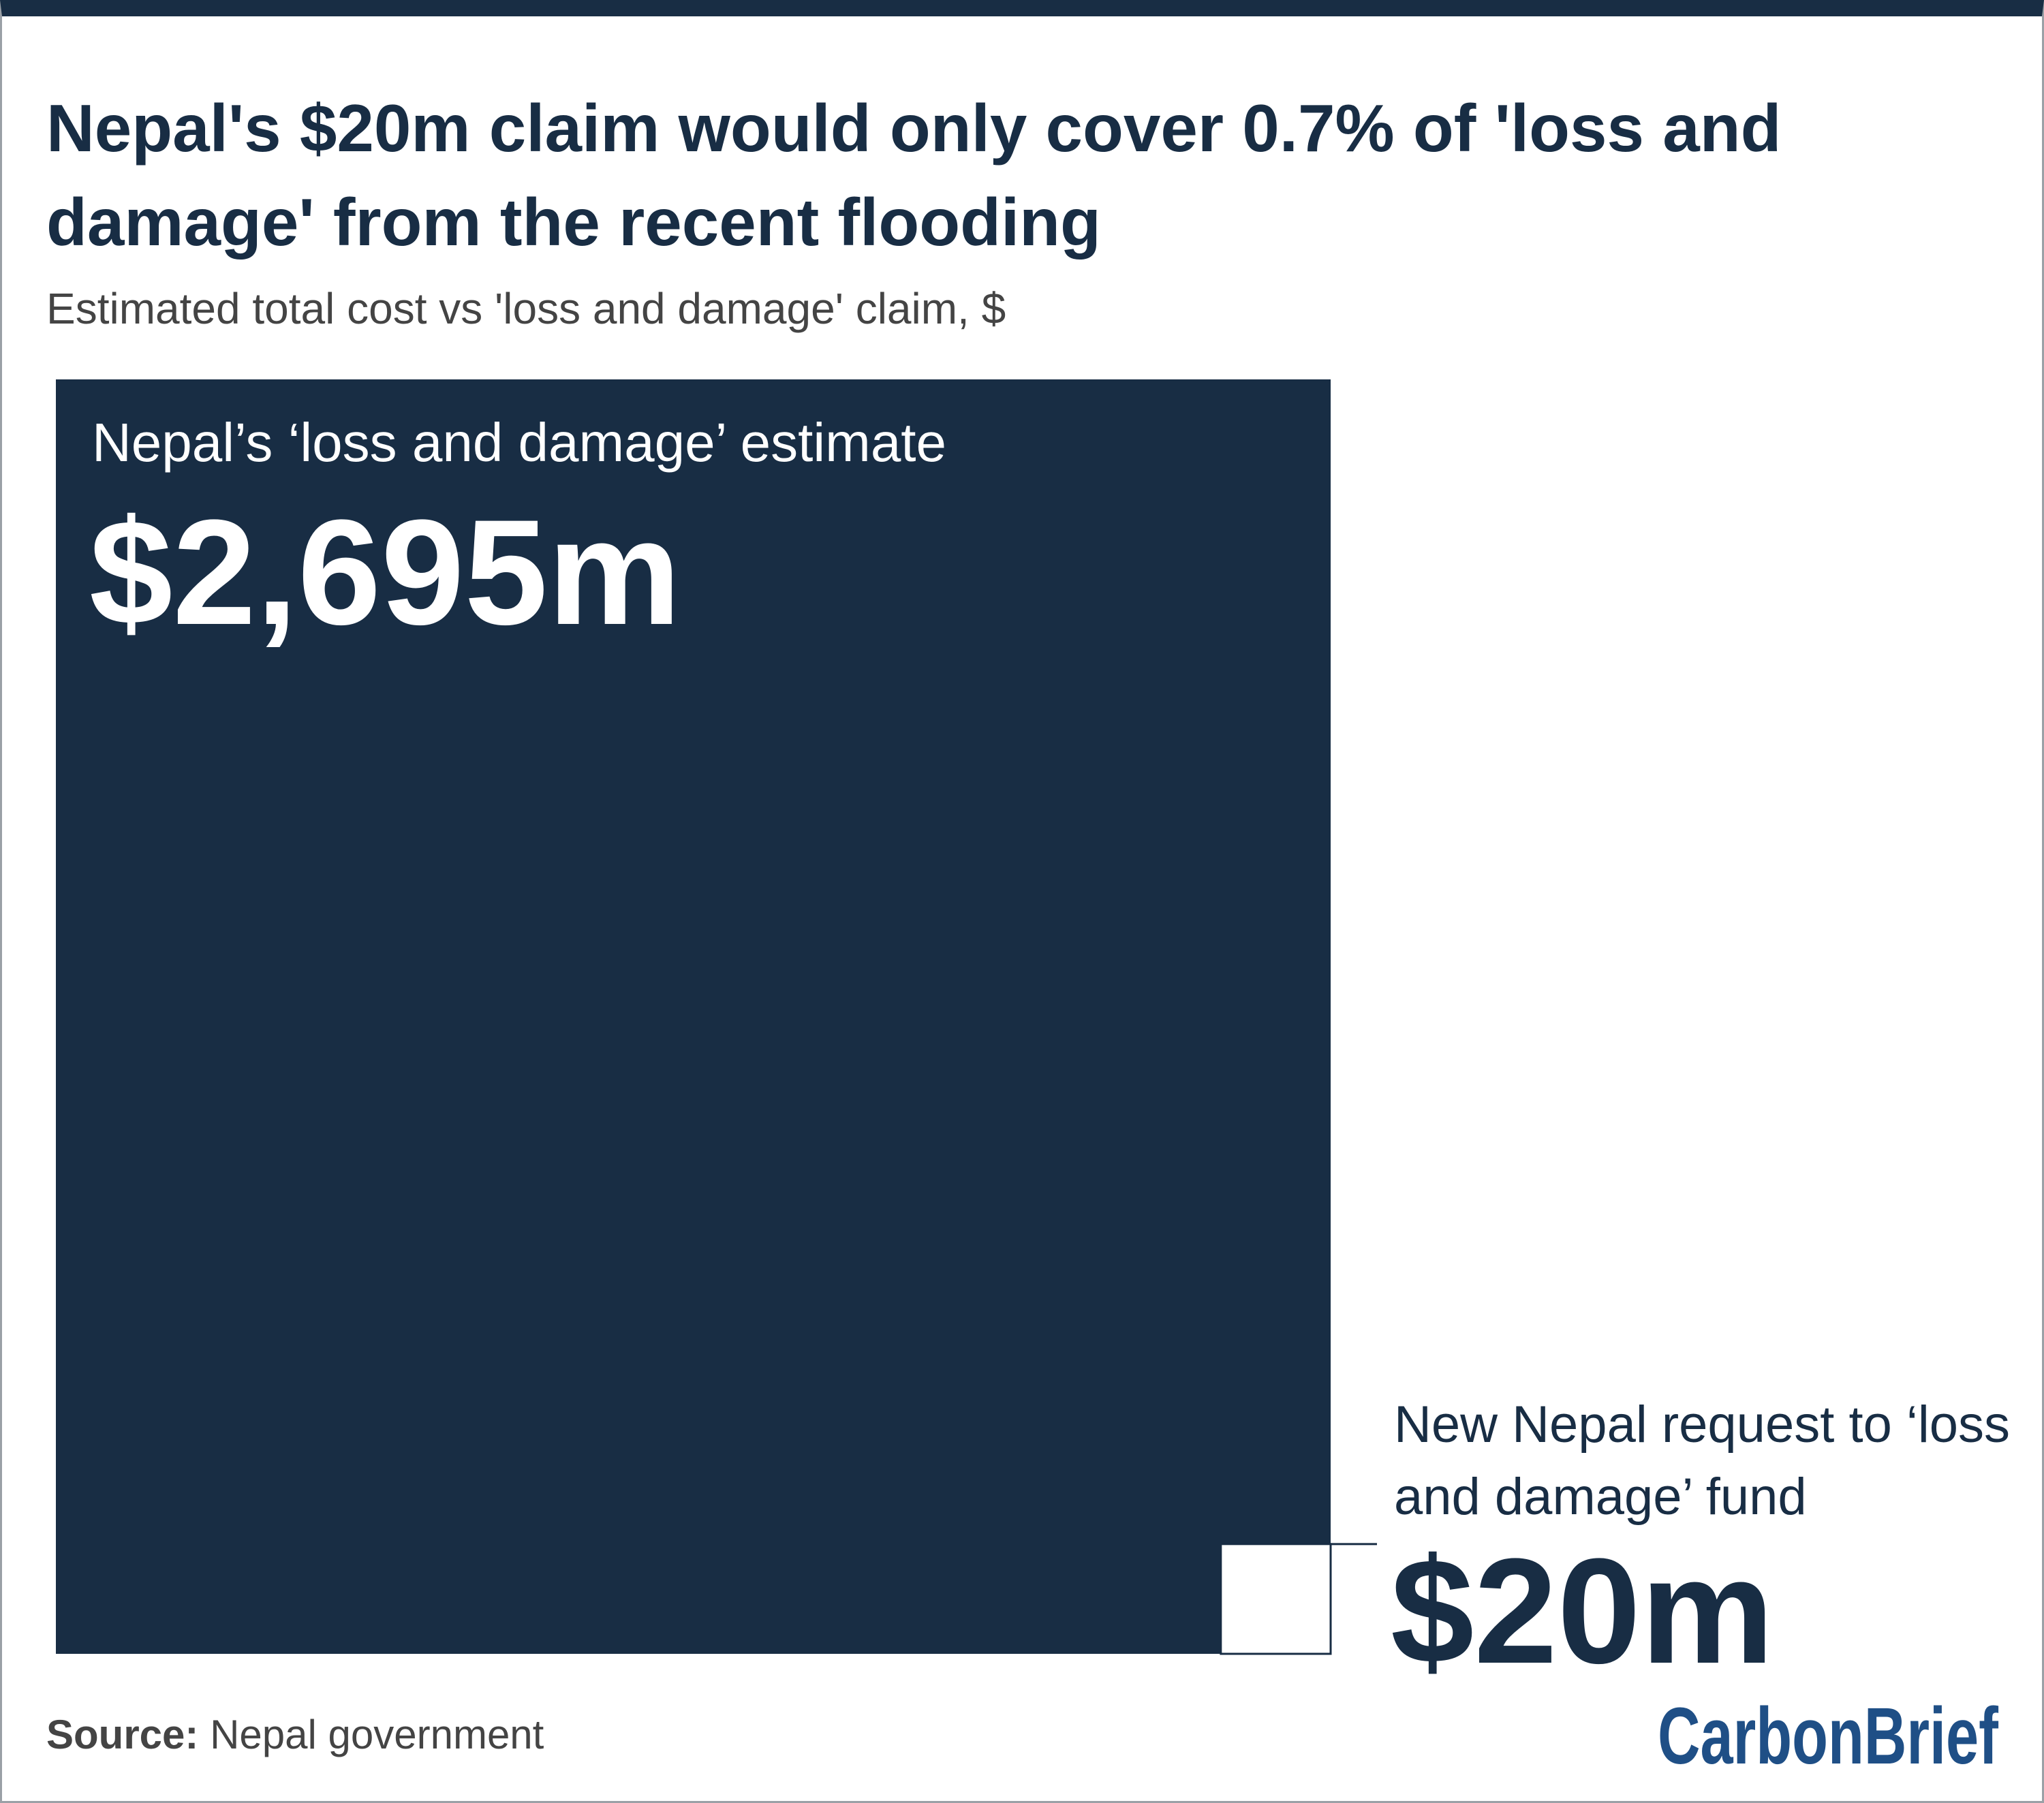  Describe the element at coordinates (1582, 1611) in the screenshot. I see `value-label: $20m` at that location.